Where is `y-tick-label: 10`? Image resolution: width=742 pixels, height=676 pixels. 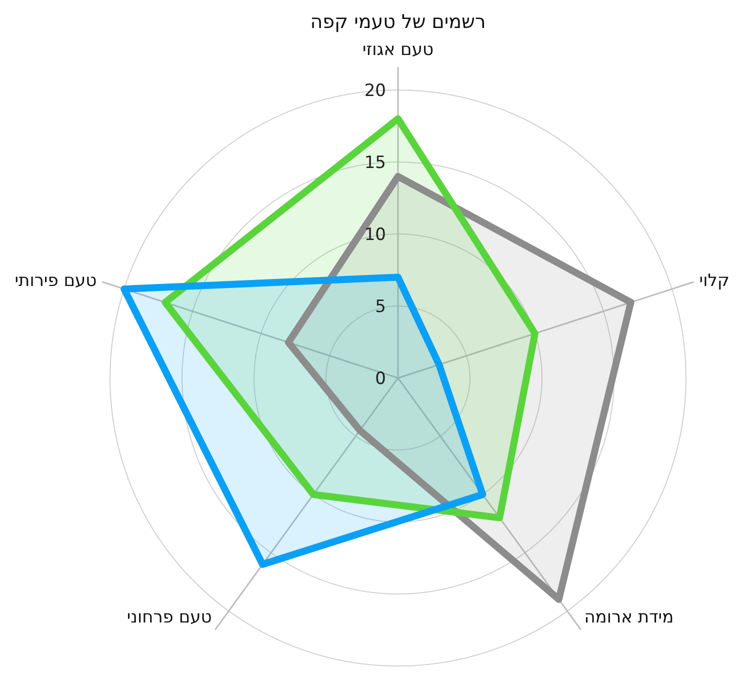
y-tick-label: 10 is located at coordinates (375, 235).